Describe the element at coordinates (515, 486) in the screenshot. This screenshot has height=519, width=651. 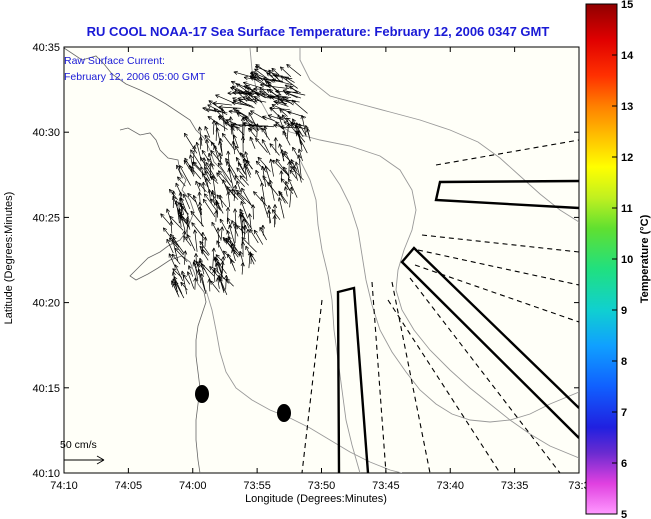
I see `x-tick-label: 73:35` at that location.